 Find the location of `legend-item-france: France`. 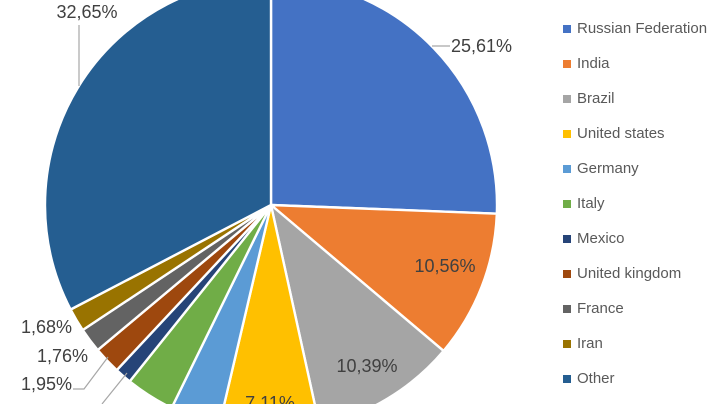

legend-item-france: France is located at coordinates (593, 309).